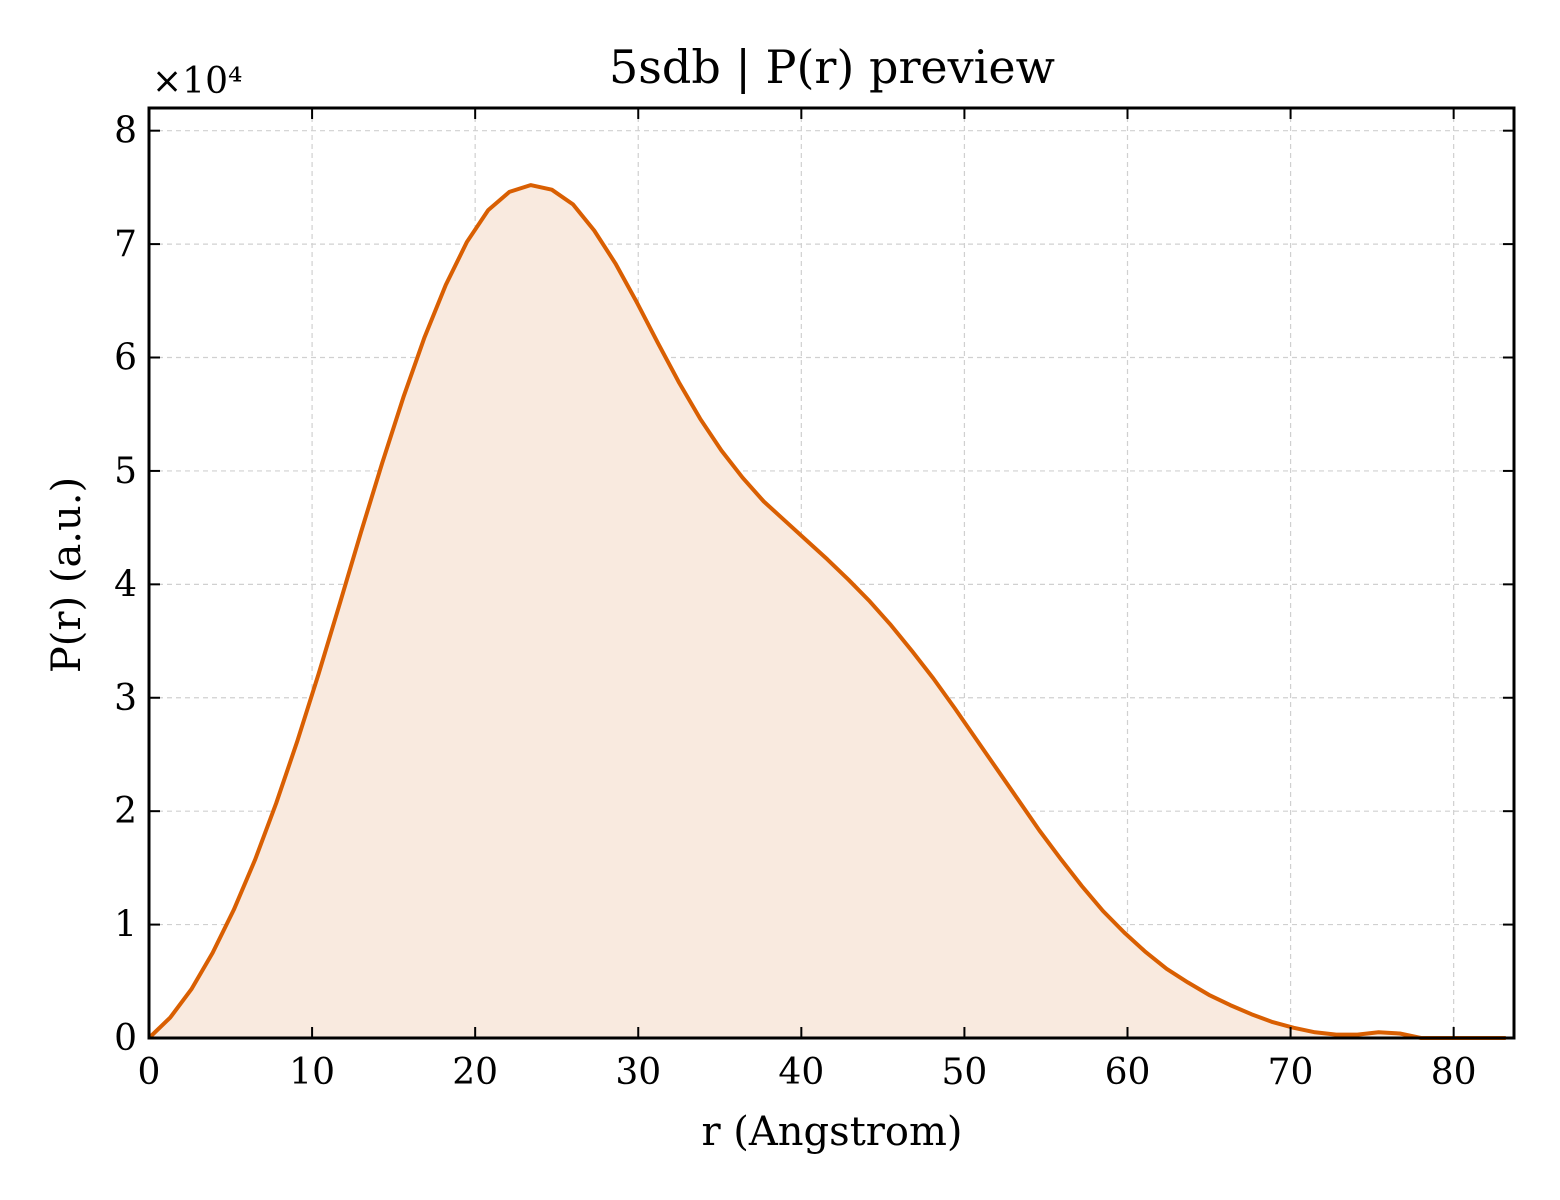 The height and width of the screenshot is (1200, 1560). What do you see at coordinates (475, 1072) in the screenshot?
I see `x-tick-label: 20` at bounding box center [475, 1072].